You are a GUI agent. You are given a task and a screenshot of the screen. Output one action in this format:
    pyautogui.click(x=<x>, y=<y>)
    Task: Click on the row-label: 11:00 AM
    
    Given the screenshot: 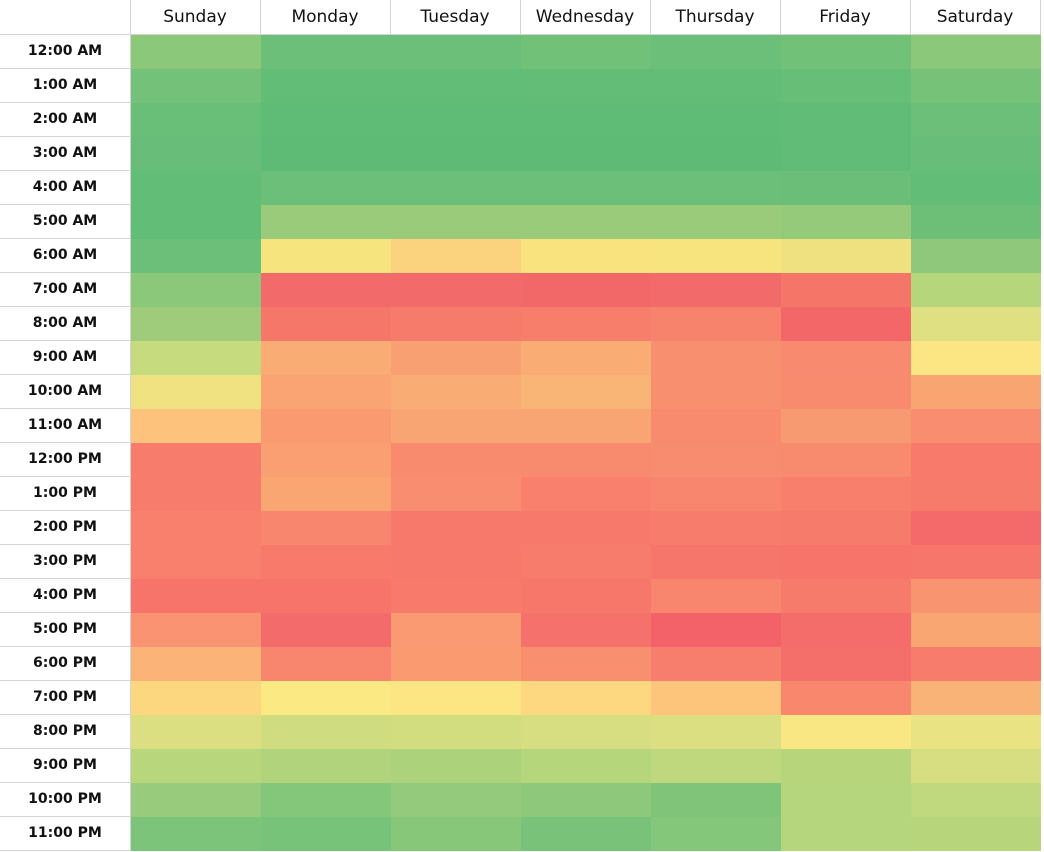 What is the action you would take?
    pyautogui.click(x=65, y=425)
    